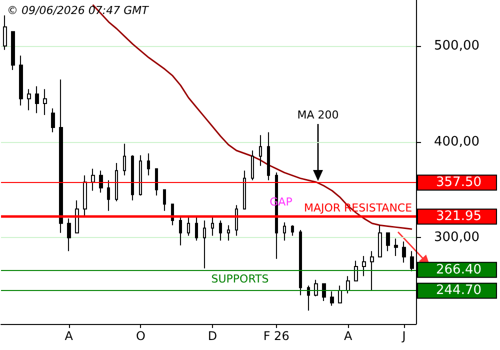  I want to click on y-tick-label: 400,00, so click(457, 142).